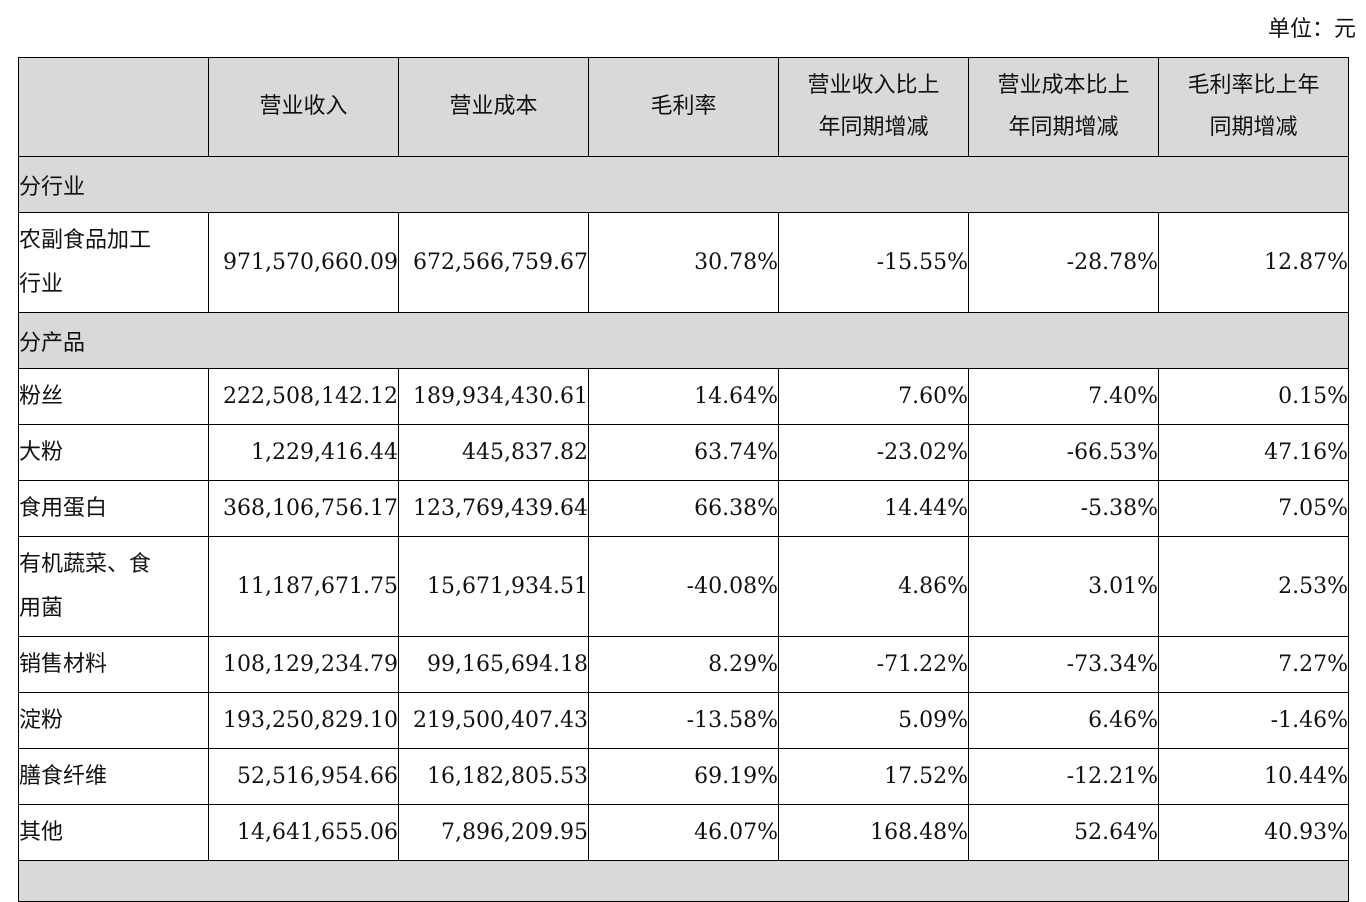  I want to click on header-margin-yoy-line1: 毛利率比上年, so click(1253, 85).